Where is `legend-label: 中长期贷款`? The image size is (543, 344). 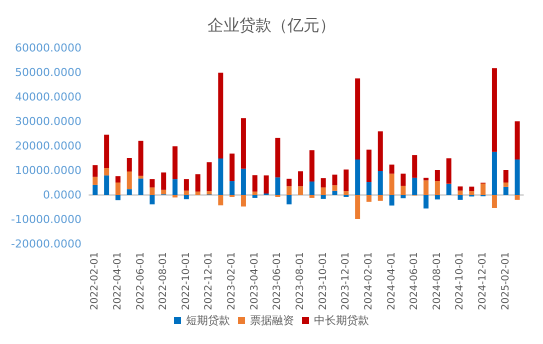
legend-label: 中长期贷款 is located at coordinates (341, 320).